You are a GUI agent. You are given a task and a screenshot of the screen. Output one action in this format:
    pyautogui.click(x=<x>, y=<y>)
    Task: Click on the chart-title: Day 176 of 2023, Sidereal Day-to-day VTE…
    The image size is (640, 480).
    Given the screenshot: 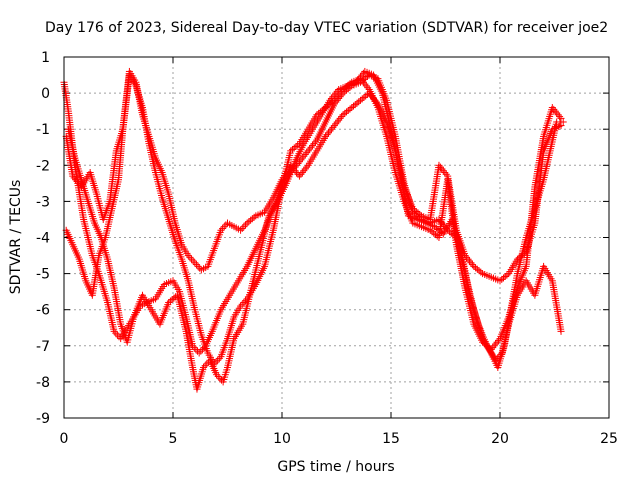 What is the action you would take?
    pyautogui.click(x=326, y=28)
    